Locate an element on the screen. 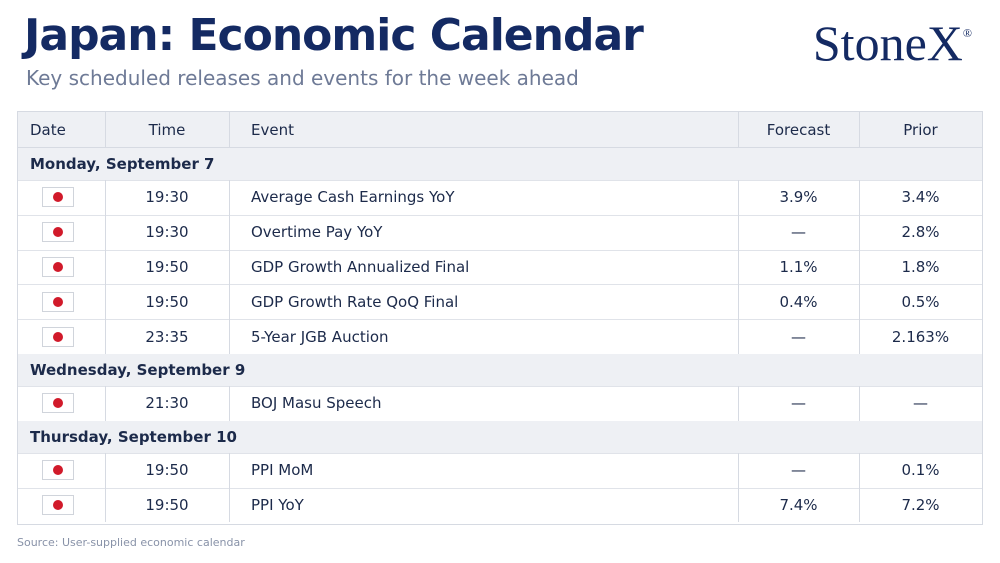 Image resolution: width=1000 pixels, height=563 pixels. column-header: Prior is located at coordinates (920, 130).